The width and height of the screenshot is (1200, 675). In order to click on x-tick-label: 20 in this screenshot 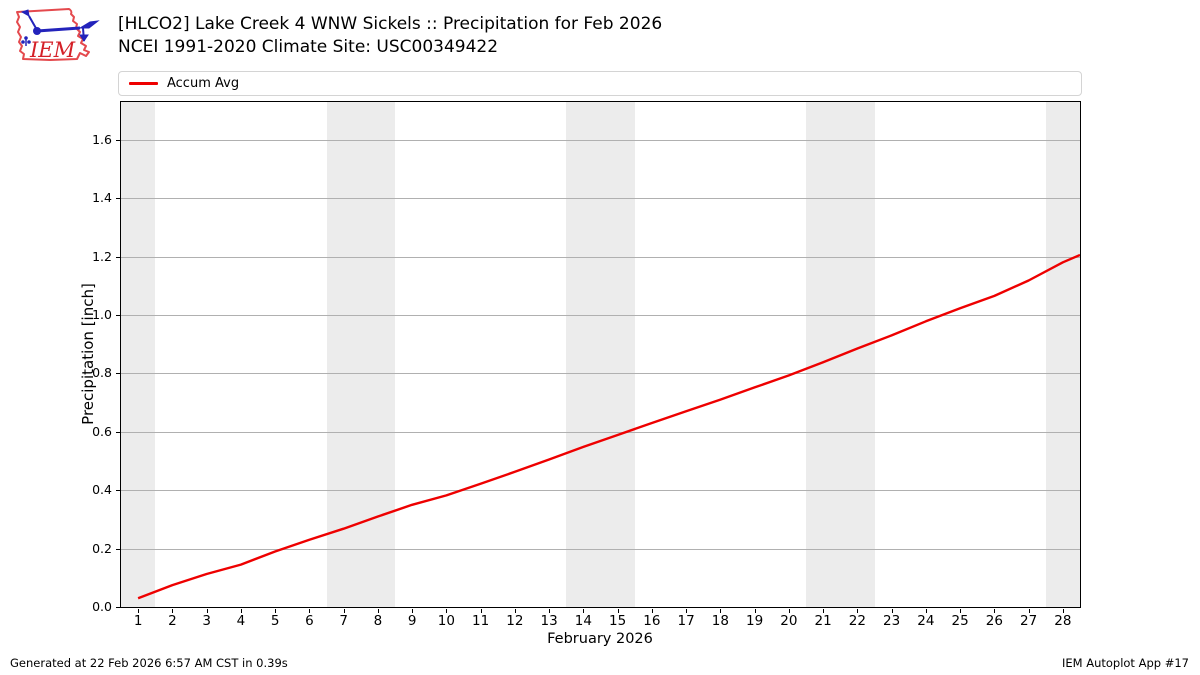, I will do `click(789, 621)`.